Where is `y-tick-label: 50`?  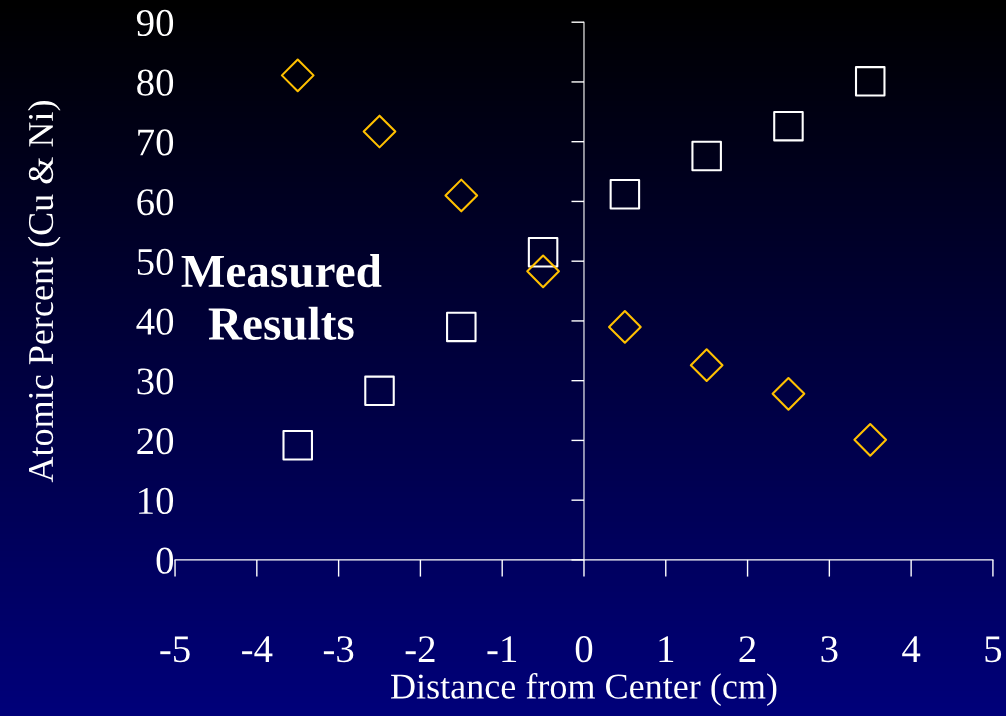
y-tick-label: 50 is located at coordinates (155, 262).